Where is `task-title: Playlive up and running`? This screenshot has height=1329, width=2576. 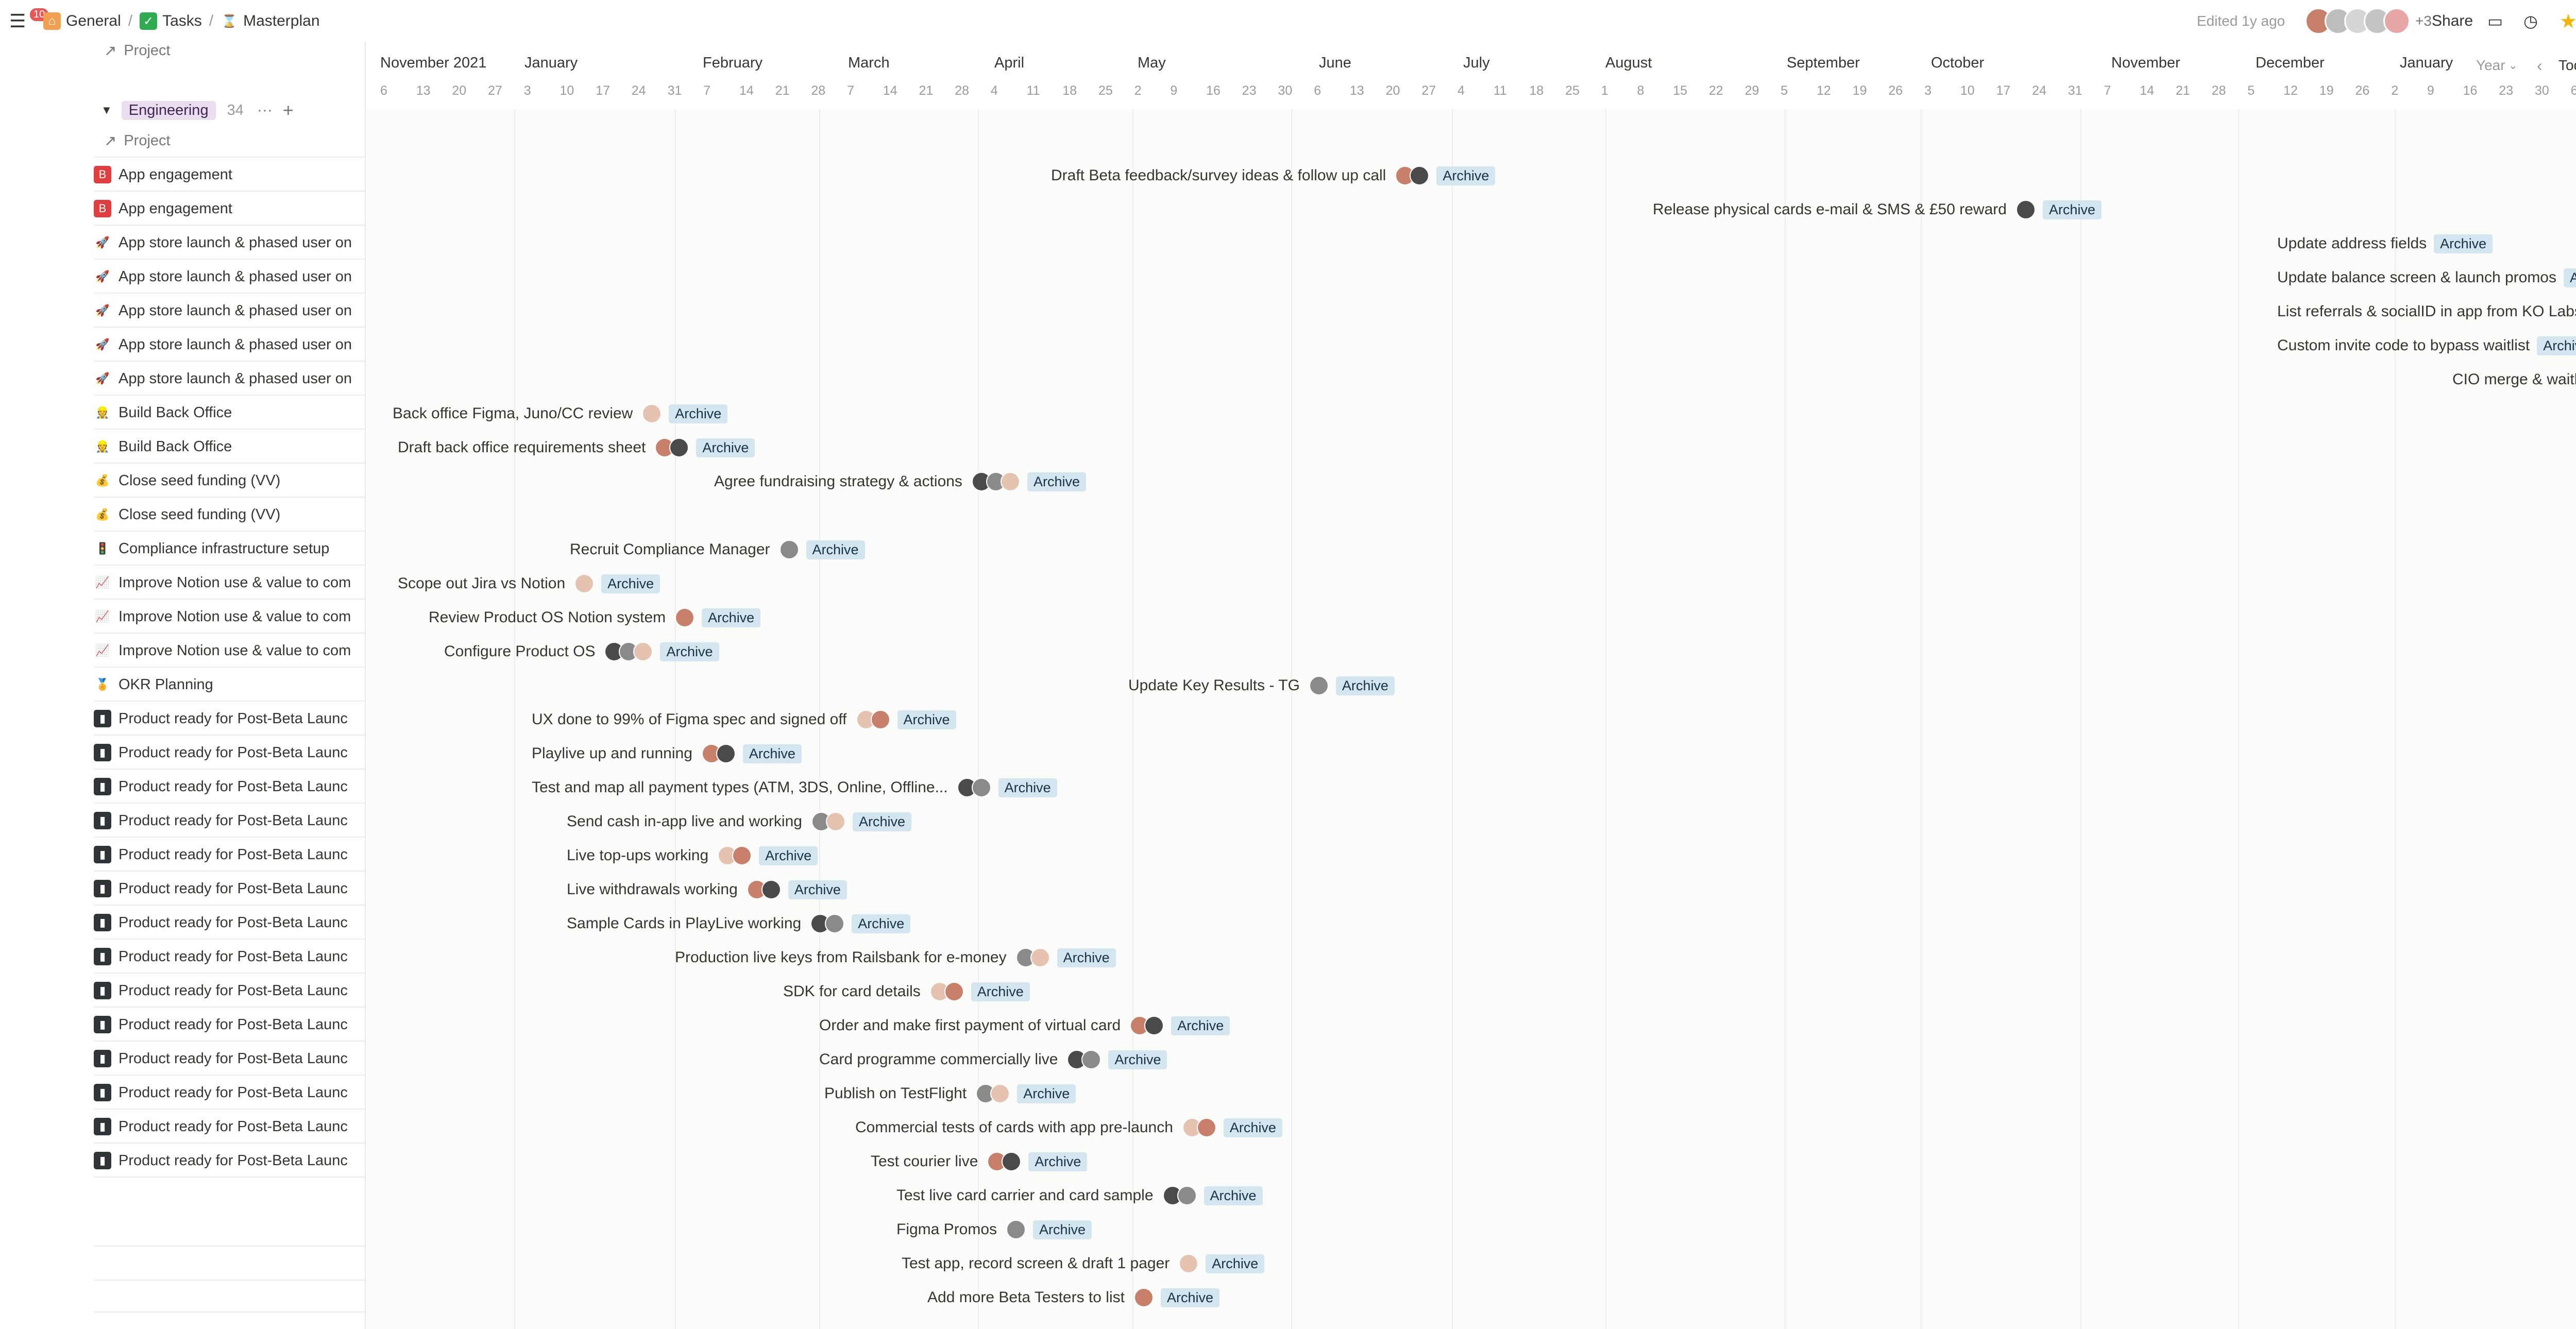
task-title: Playlive up and running is located at coordinates (612, 753).